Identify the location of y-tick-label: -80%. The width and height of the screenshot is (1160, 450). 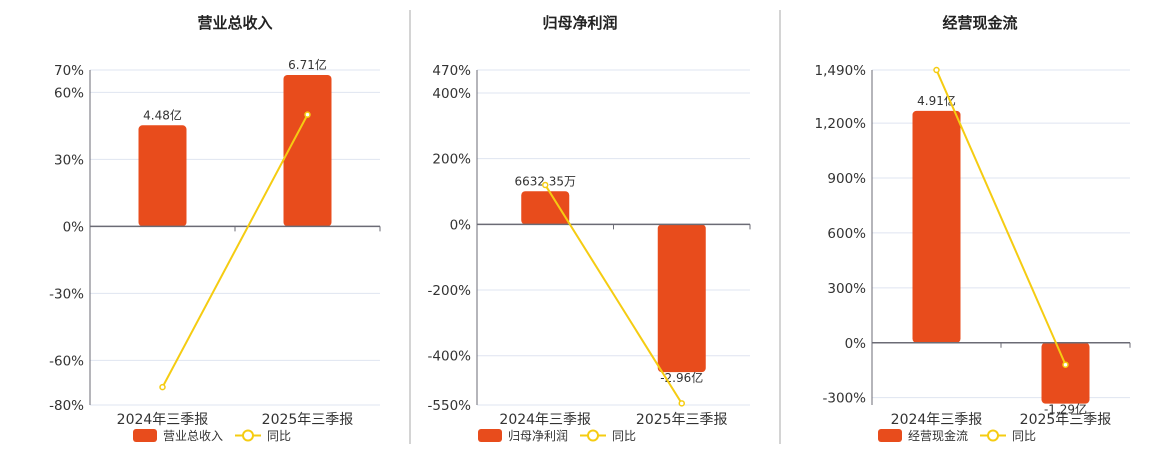
(66, 406).